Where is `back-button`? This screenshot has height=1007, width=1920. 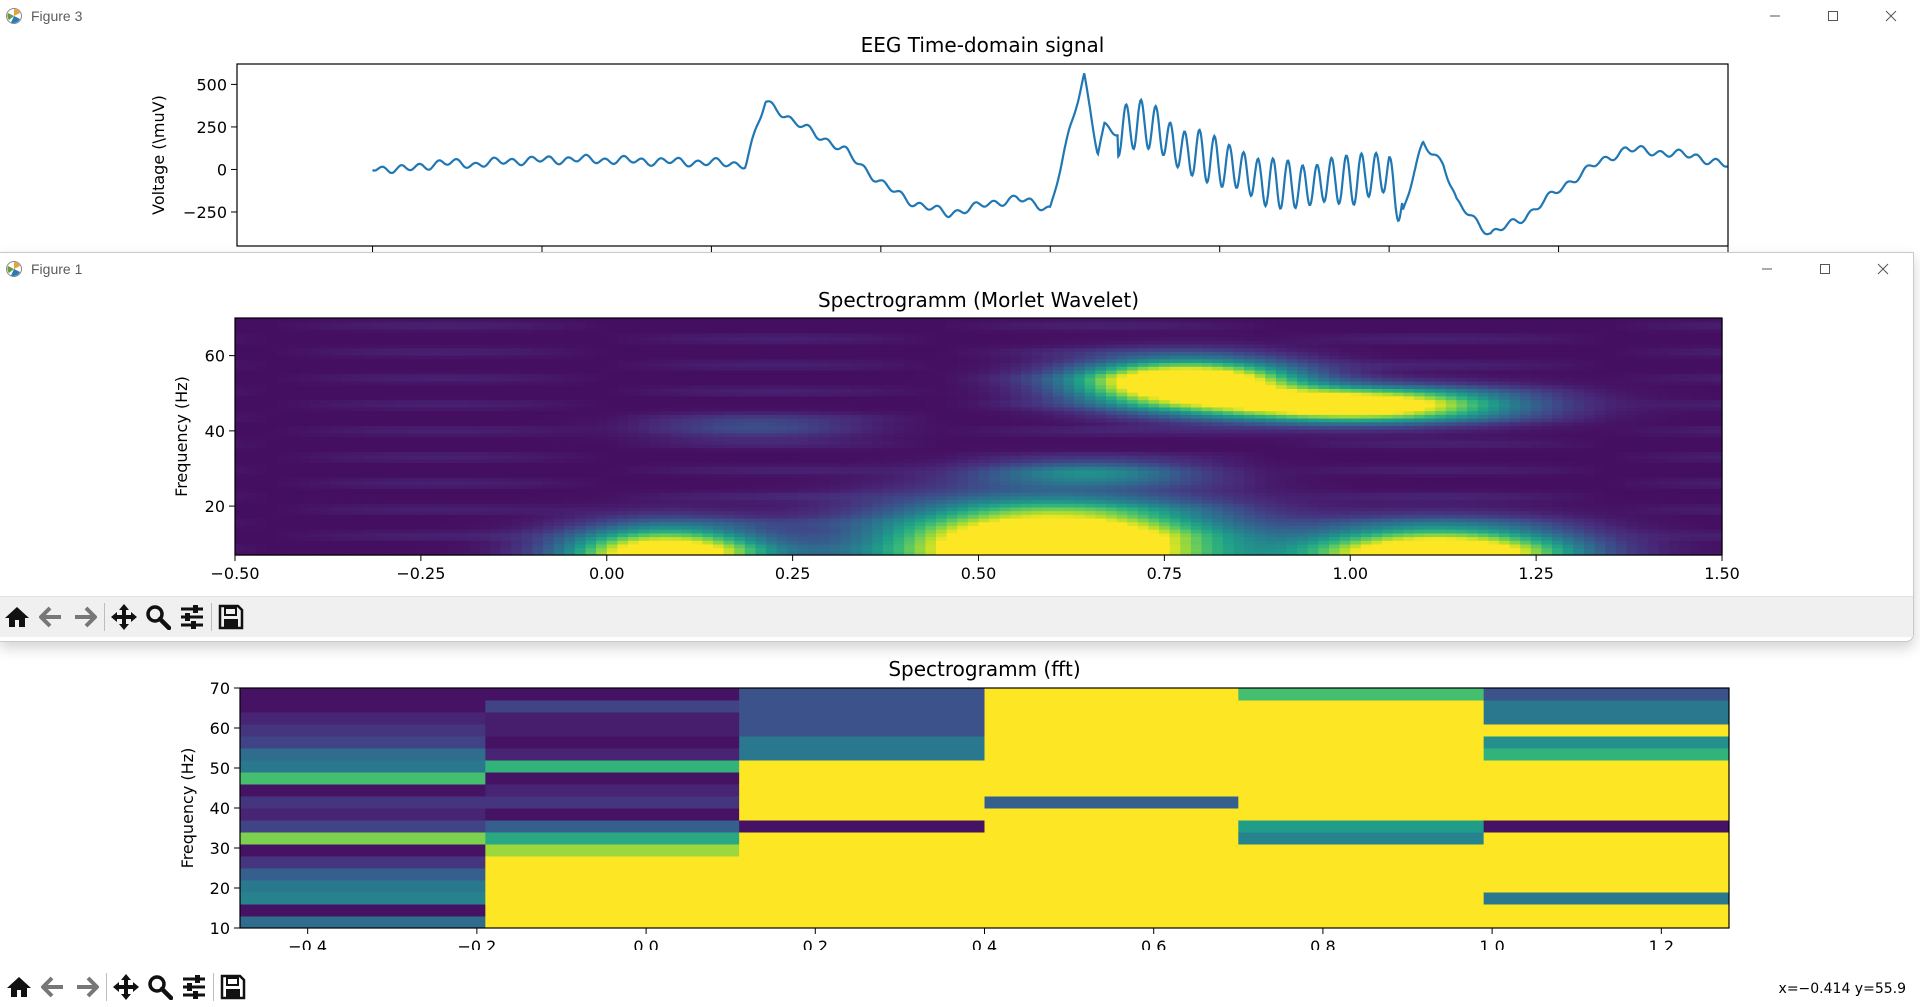 back-button is located at coordinates (53, 987).